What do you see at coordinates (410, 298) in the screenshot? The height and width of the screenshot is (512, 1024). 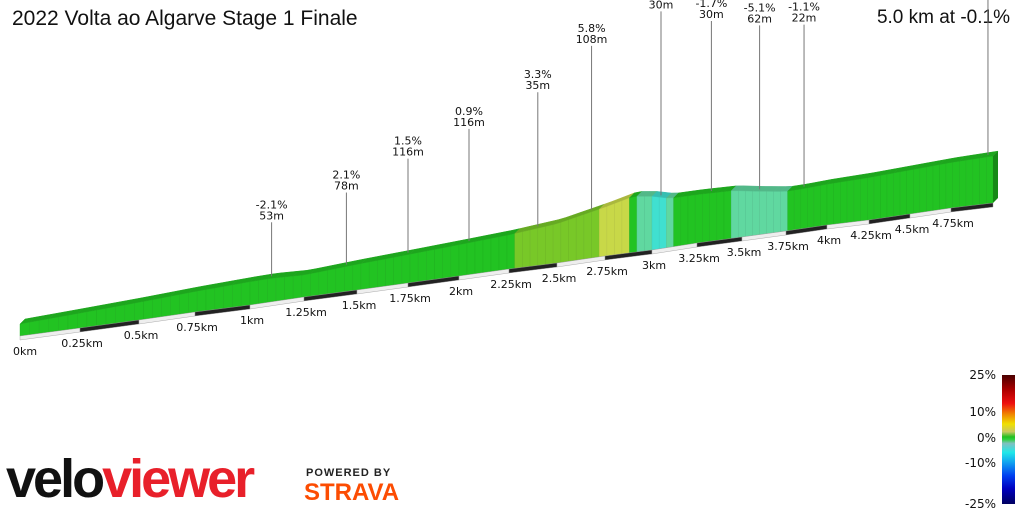 I see `x-tick-label: 1.75km` at bounding box center [410, 298].